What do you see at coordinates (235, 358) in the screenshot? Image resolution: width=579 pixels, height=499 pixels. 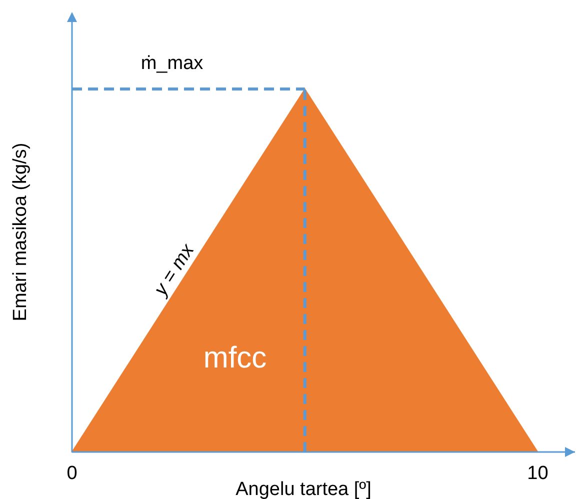 I see `annotation: mfcc` at bounding box center [235, 358].